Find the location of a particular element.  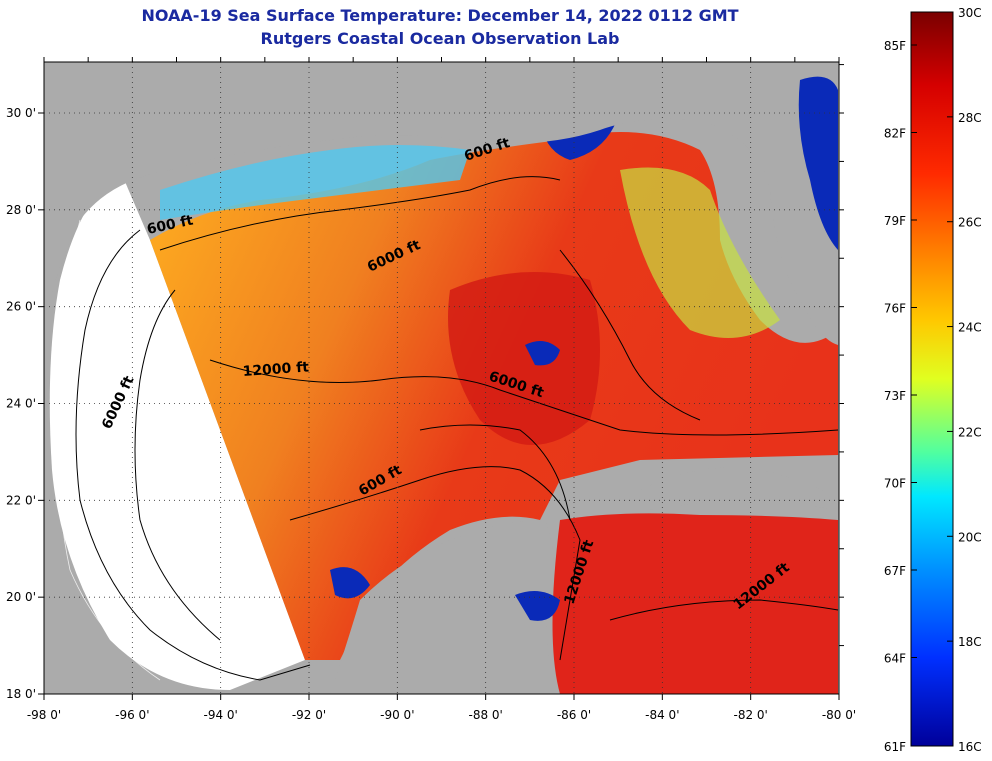

fahrenheit-label: 70F is located at coordinates (895, 484).